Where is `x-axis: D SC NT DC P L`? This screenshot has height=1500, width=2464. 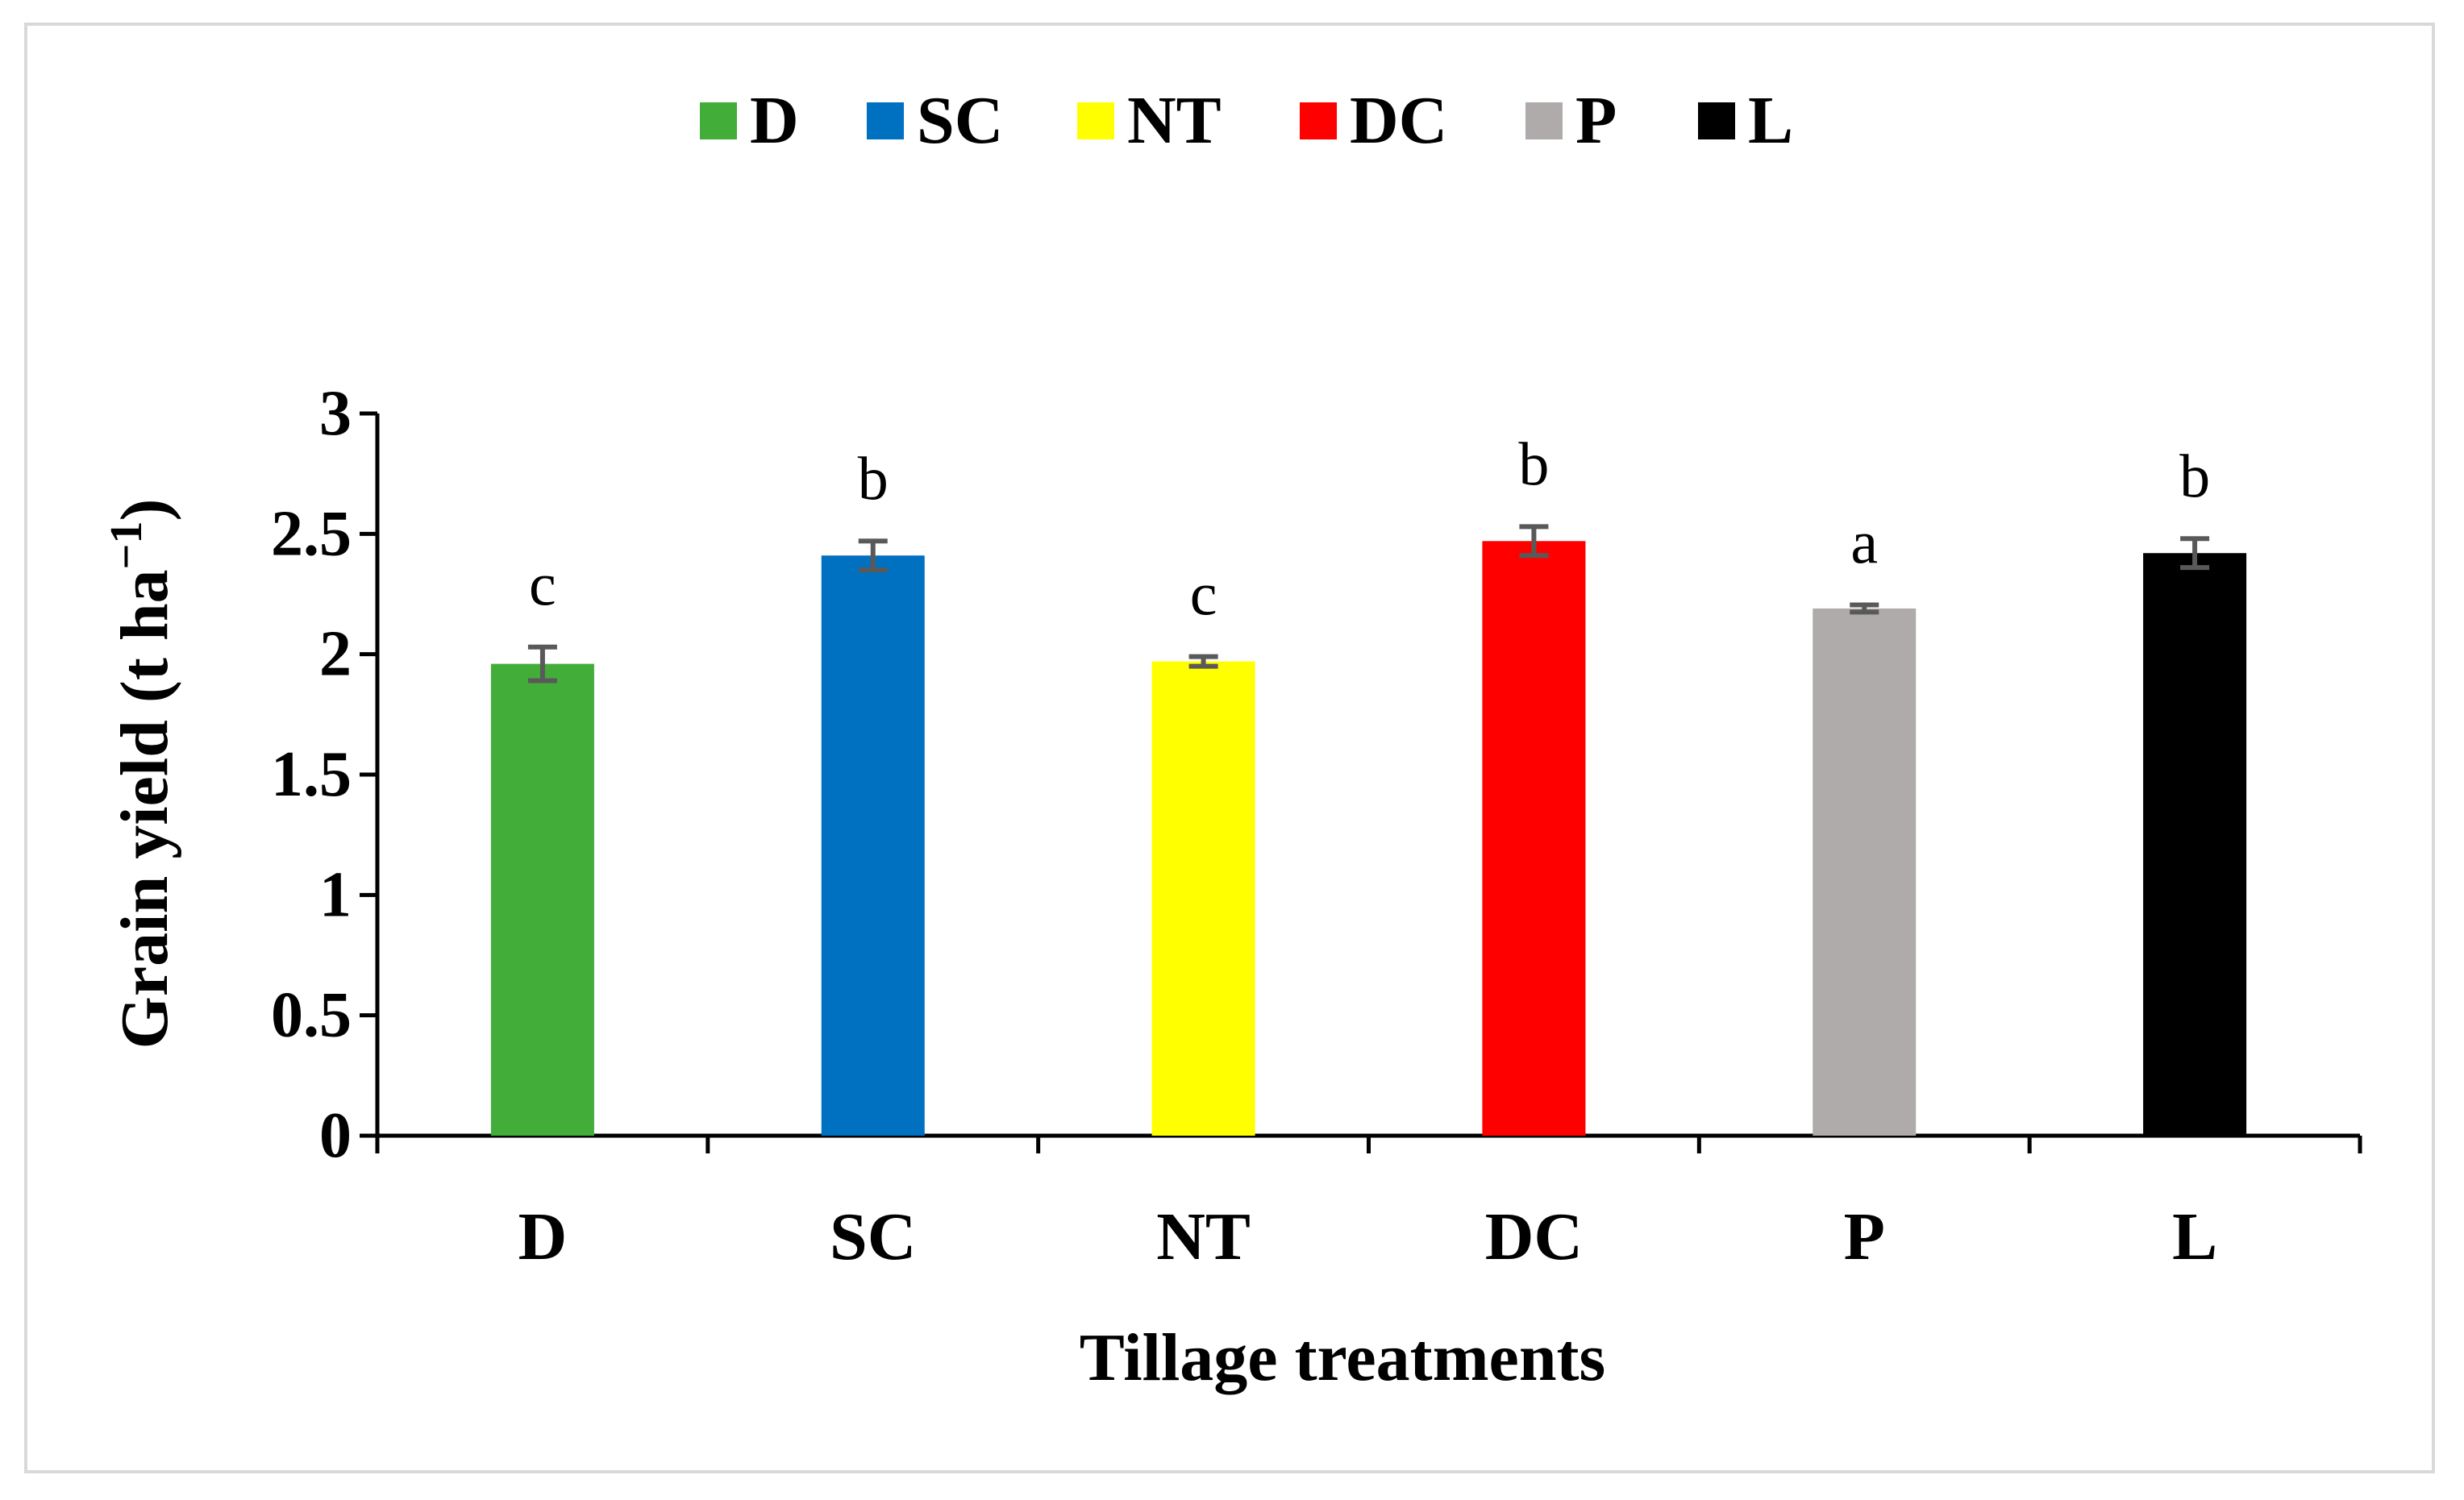 x-axis: D SC NT DC P L is located at coordinates (1368, 1203).